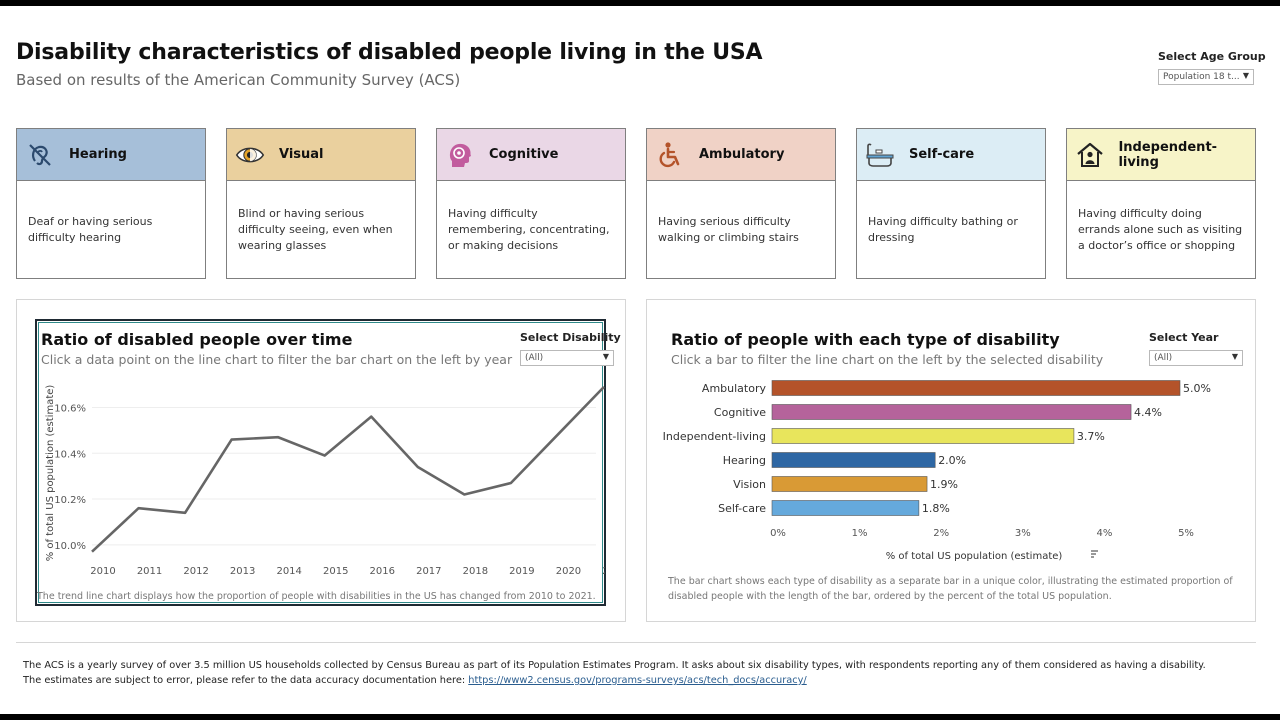 This screenshot has height=720, width=1280. I want to click on y-axis-label: % of total US population (estimate), so click(50, 473).